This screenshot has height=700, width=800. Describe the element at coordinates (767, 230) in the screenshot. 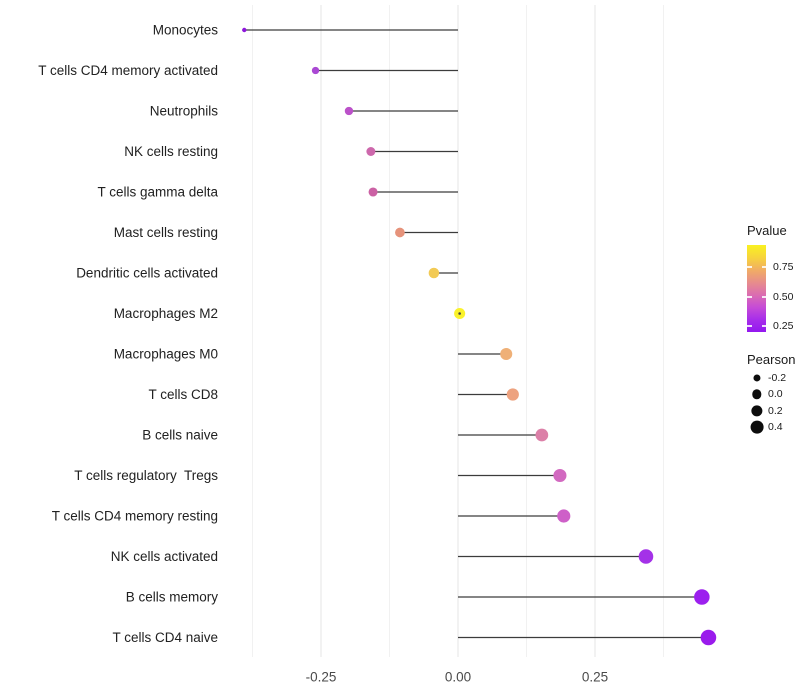

I see `legend-pvalue-title: Pvalue` at that location.